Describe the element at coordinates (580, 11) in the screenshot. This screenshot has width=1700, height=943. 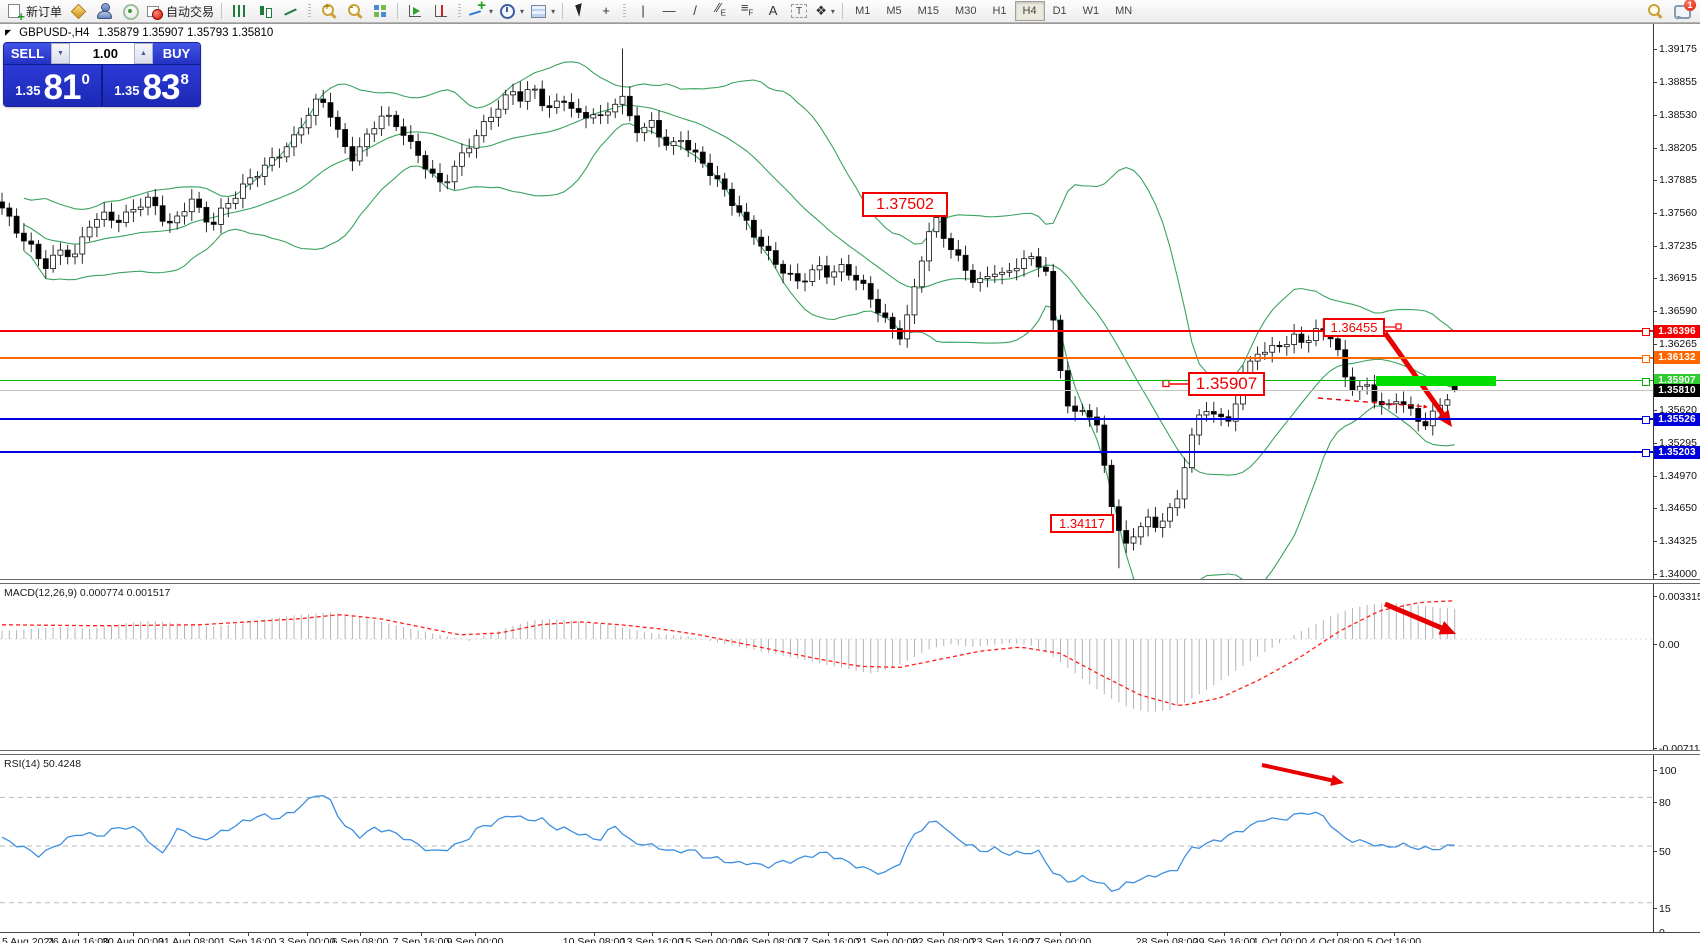
I see `cursor-icon` at that location.